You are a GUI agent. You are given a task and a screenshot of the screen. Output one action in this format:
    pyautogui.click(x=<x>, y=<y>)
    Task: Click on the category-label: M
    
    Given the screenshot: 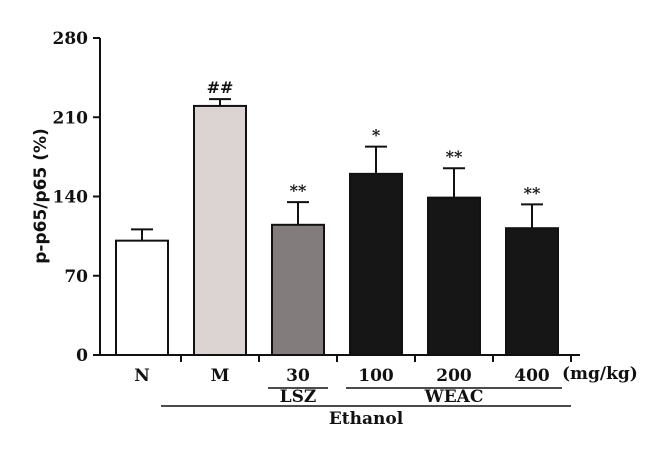 What is the action you would take?
    pyautogui.click(x=220, y=376)
    